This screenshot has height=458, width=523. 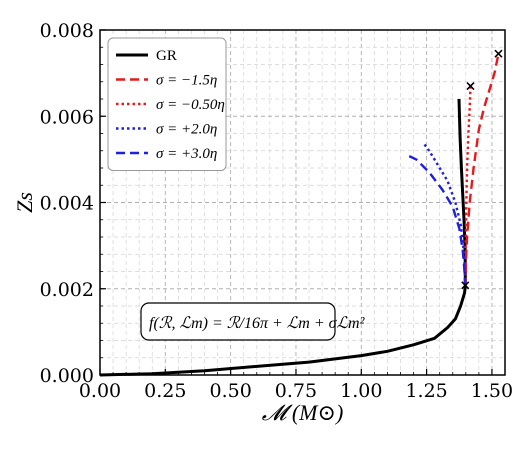 What do you see at coordinates (100, 391) in the screenshot?
I see `x-tick-label: 0.00` at bounding box center [100, 391].